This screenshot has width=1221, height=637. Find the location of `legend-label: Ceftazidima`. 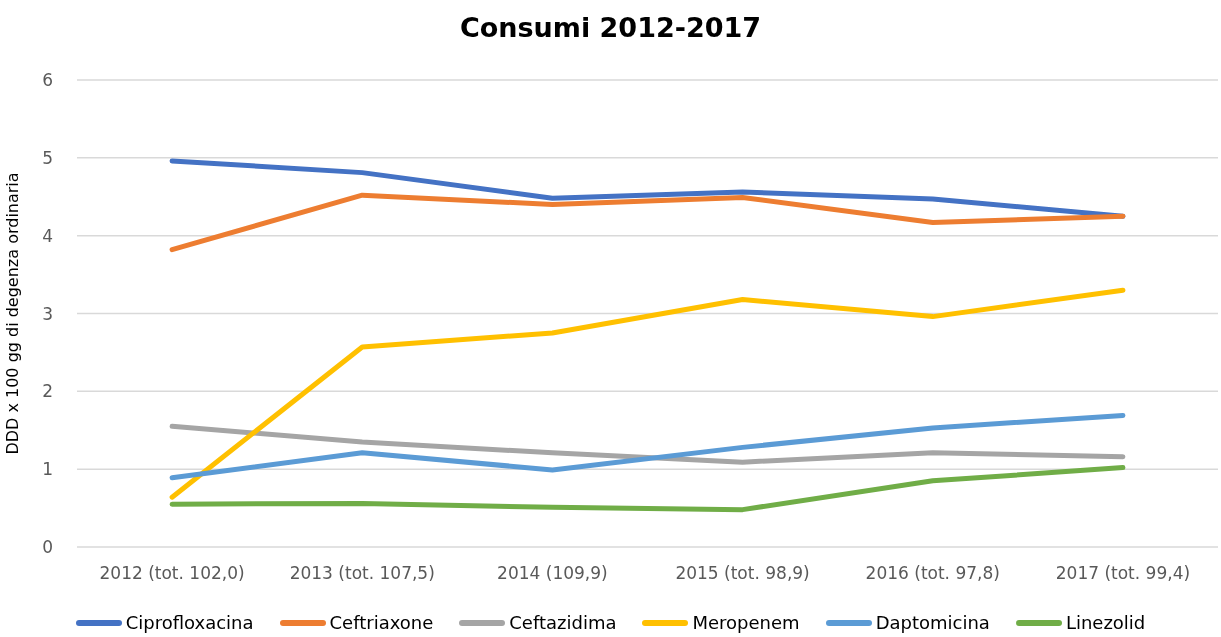

legend-label: Ceftazidima is located at coordinates (563, 622).